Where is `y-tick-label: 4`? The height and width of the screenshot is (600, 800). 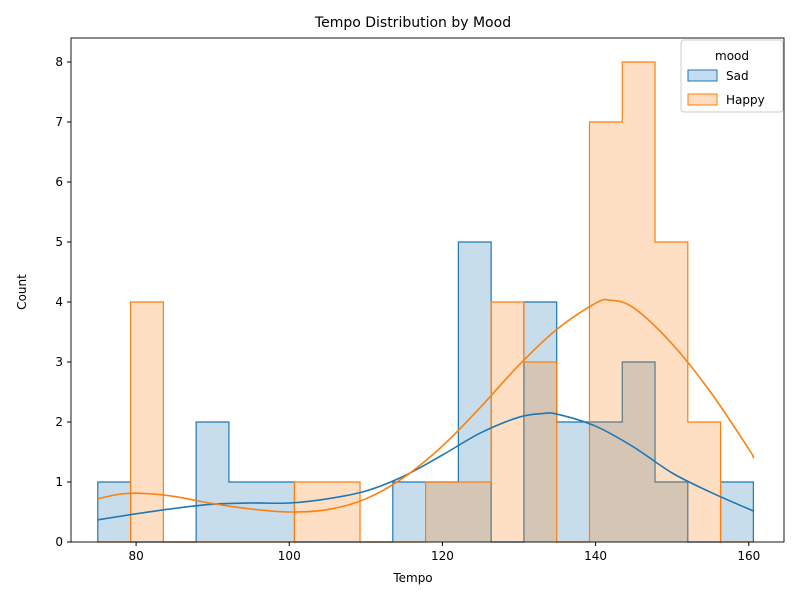 y-tick-label: 4 is located at coordinates (59, 302).